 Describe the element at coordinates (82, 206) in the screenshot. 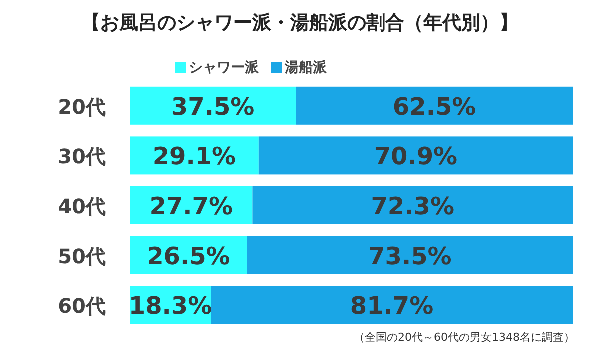

I see `y-tick-label: 40代` at that location.